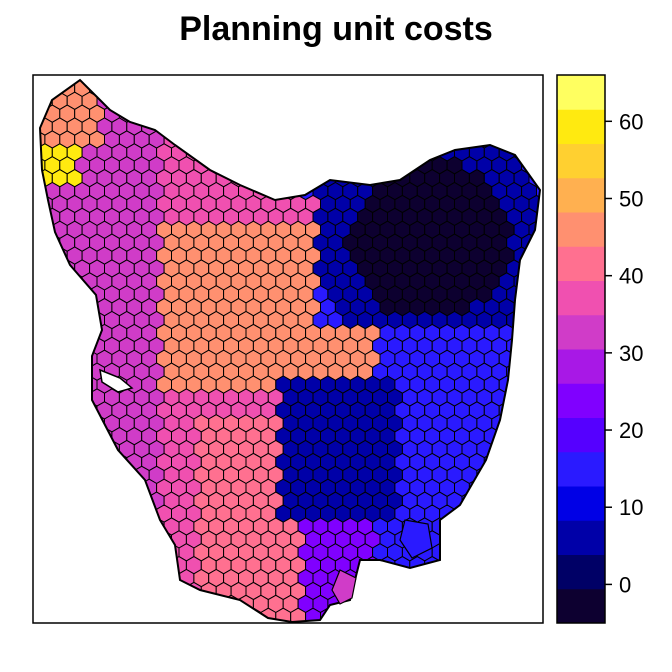 Image resolution: width=672 pixels, height=672 pixels. I want to click on legend-tick-label: 40, so click(631, 276).